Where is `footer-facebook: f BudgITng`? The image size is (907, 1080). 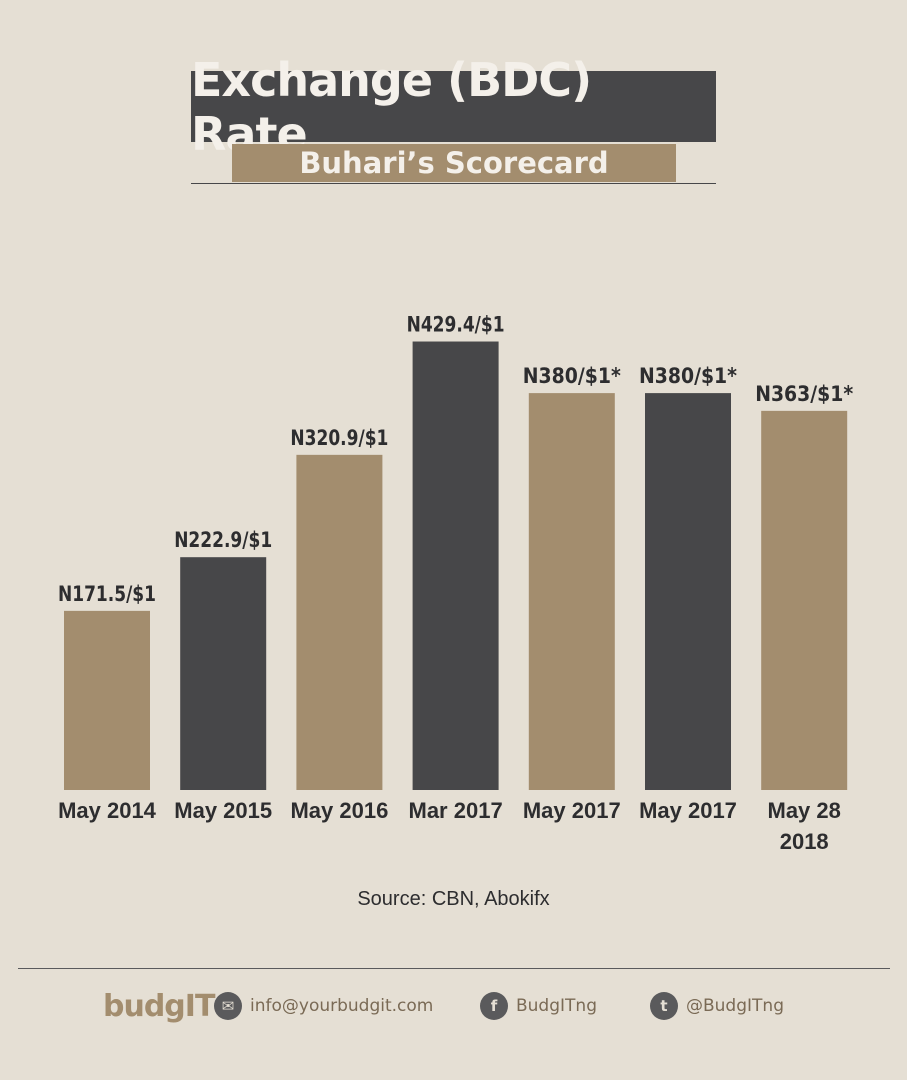 footer-facebook: f BudgITng is located at coordinates (538, 1006).